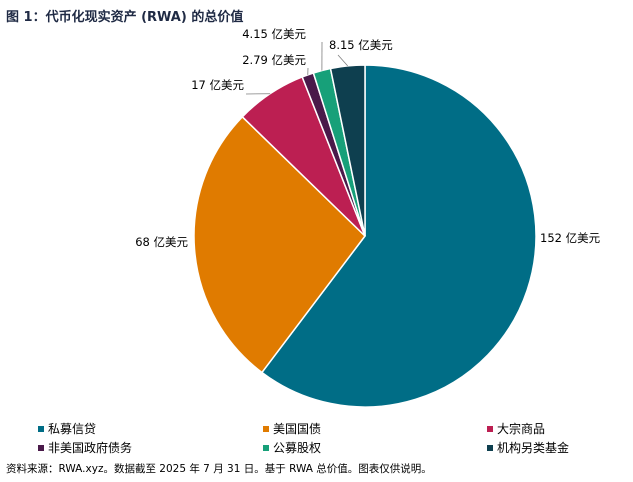 This screenshot has width=633, height=482. What do you see at coordinates (274, 60) in the screenshot?
I see `data-label-3: 2.79 亿美元` at bounding box center [274, 60].